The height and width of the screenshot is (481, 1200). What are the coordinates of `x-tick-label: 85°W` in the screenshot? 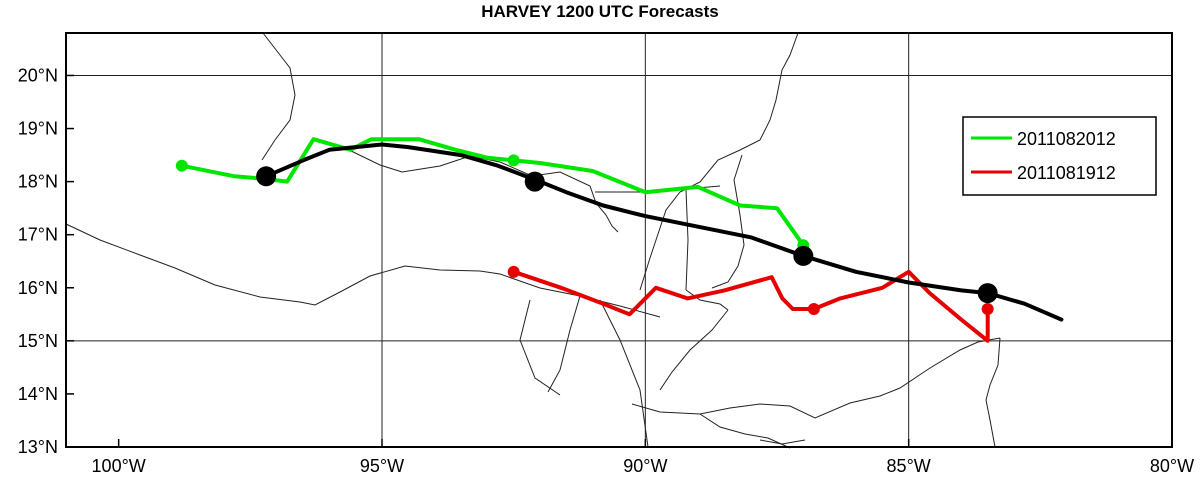 It's located at (909, 466).